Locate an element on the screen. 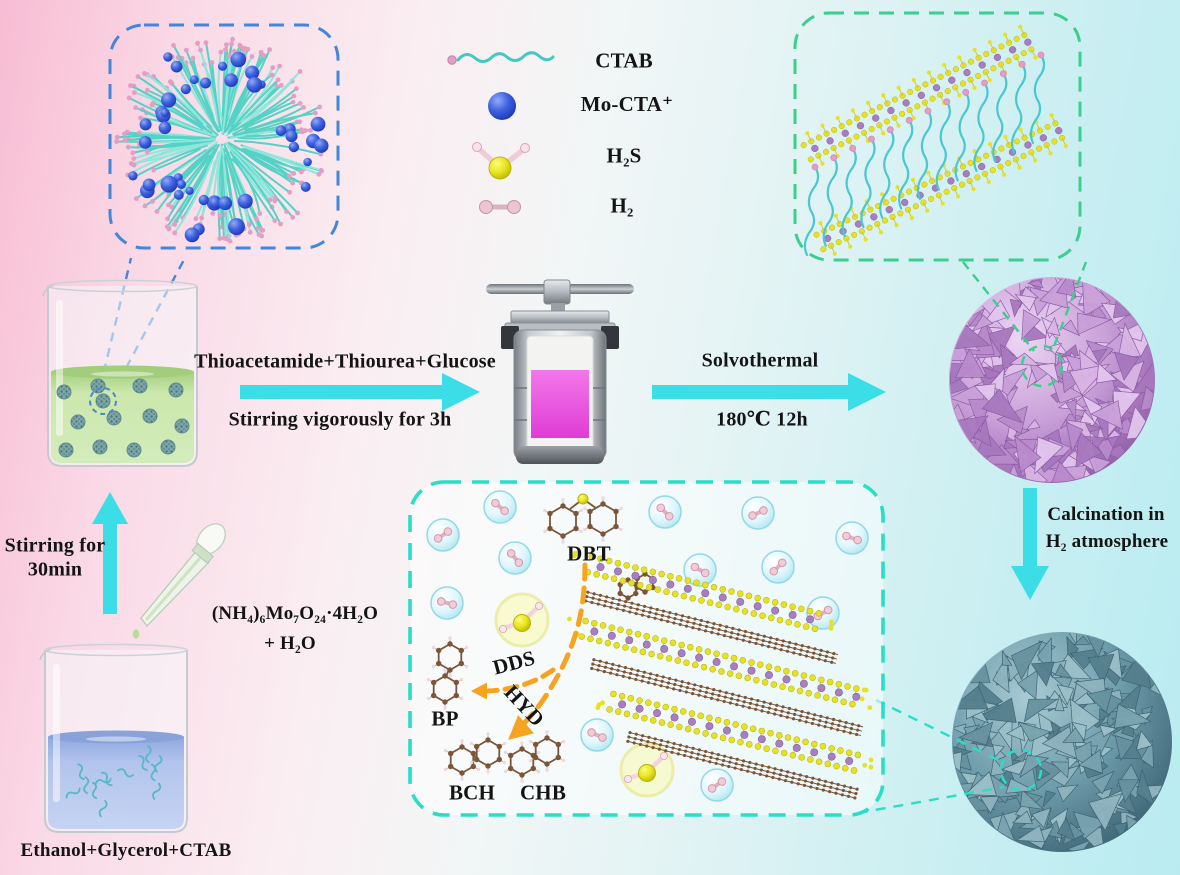  ammonium-molybdate-label-line2: + H₂O is located at coordinates (290, 643).